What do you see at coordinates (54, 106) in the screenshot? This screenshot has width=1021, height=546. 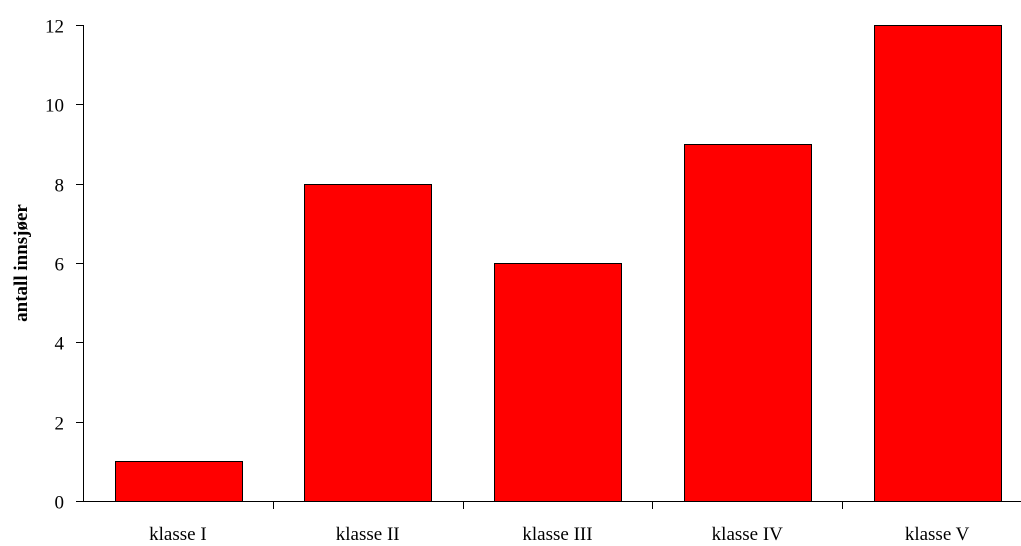 I see `y-tick-label: 10` at bounding box center [54, 106].